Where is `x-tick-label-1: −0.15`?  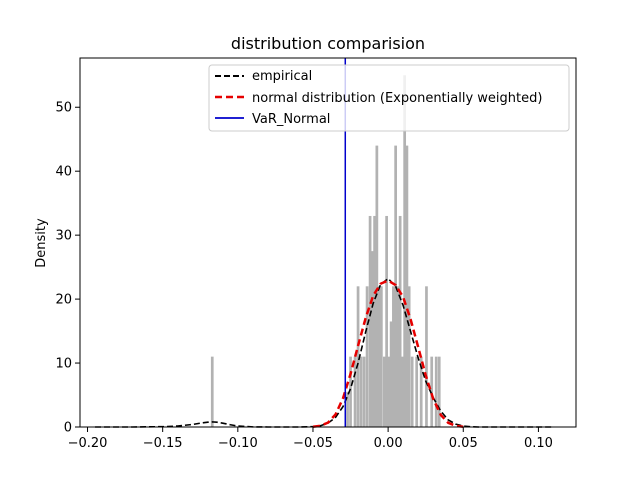 x-tick-label-1: −0.15 is located at coordinates (163, 443).